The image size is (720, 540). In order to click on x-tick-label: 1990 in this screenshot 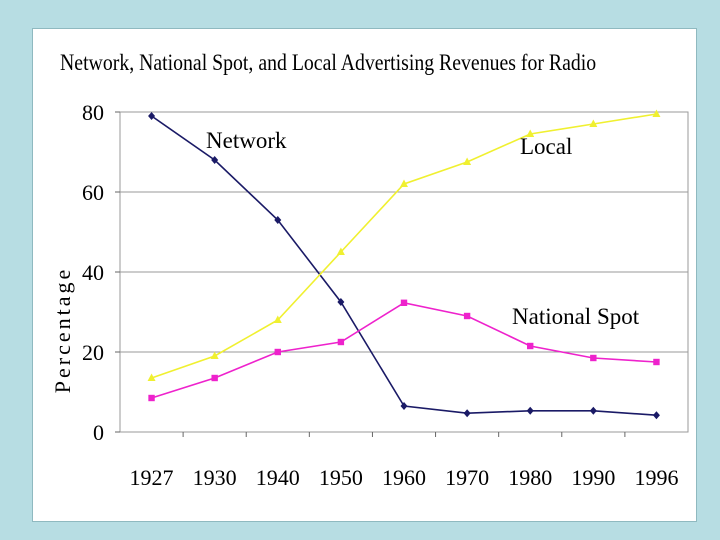, I will do `click(593, 477)`.